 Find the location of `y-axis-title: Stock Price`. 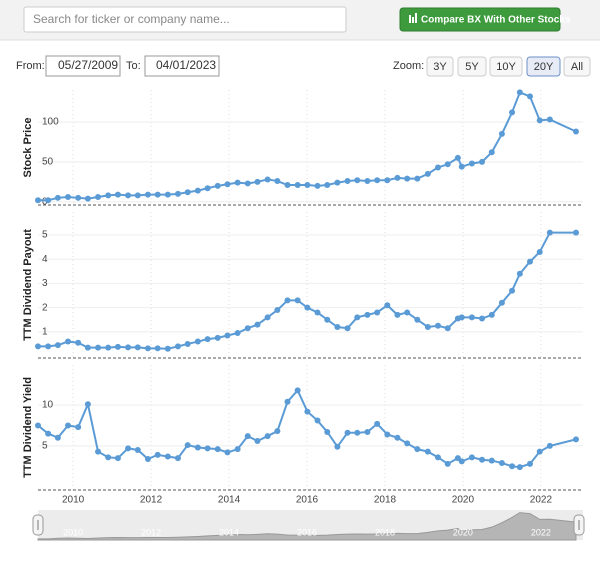

y-axis-title: Stock Price is located at coordinates (28, 148).